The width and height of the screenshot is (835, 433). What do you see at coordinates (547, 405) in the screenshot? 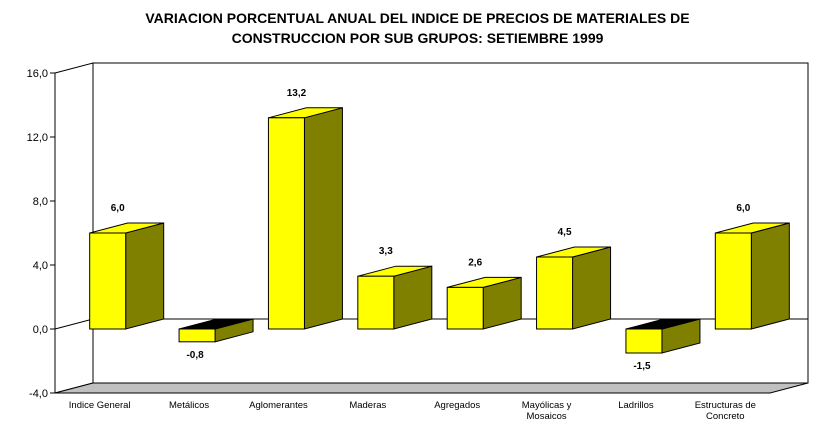
I see `x-tick-label: Mayólicas y` at bounding box center [547, 405].